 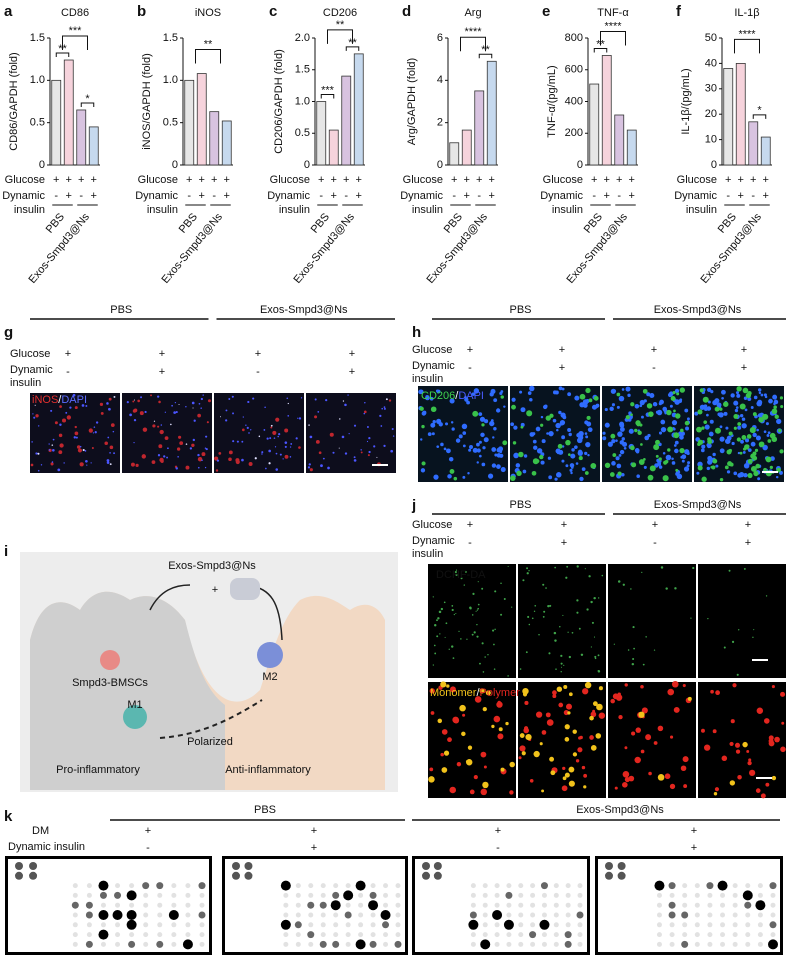 What do you see at coordinates (520, 310) in the screenshot?
I see `group-header: PBS` at bounding box center [520, 310].